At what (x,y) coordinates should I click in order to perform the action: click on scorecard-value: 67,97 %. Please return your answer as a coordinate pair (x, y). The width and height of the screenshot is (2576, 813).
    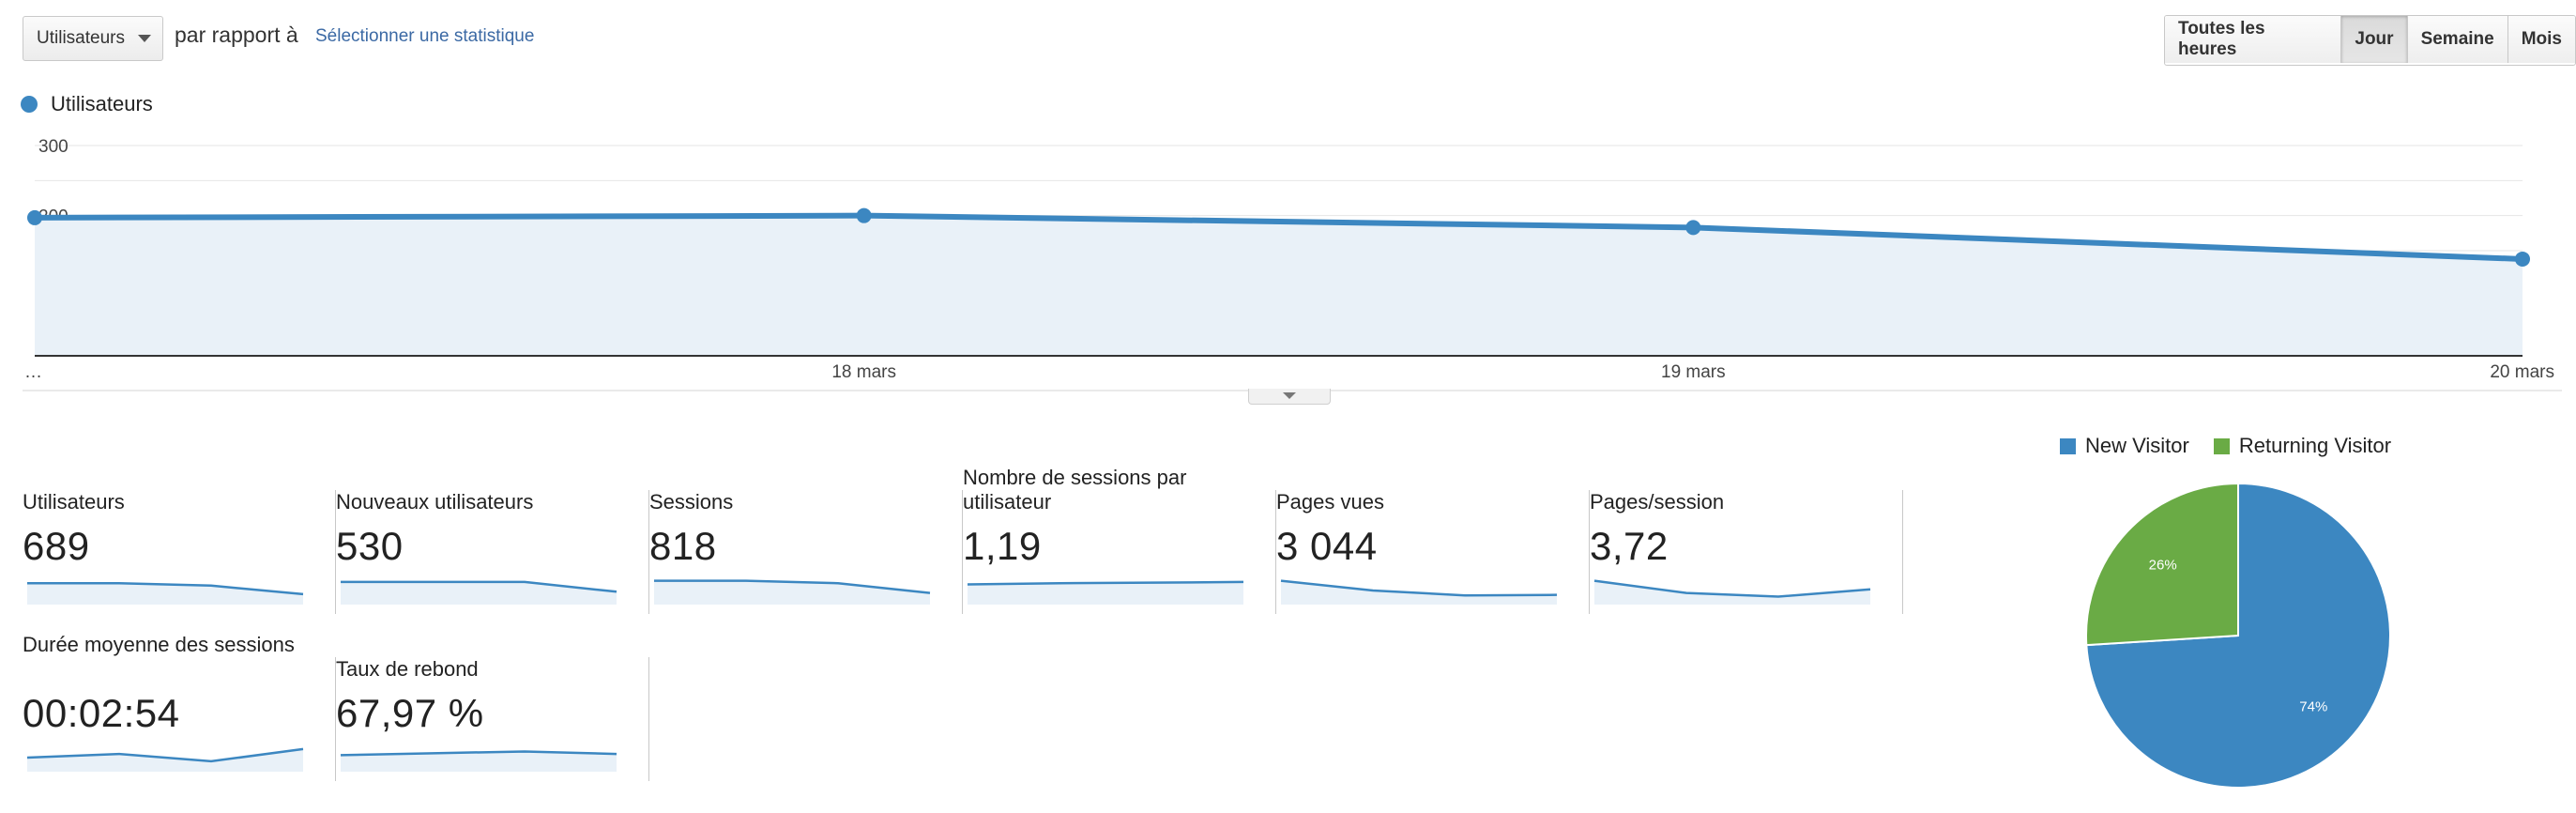
    Looking at the image, I should click on (410, 713).